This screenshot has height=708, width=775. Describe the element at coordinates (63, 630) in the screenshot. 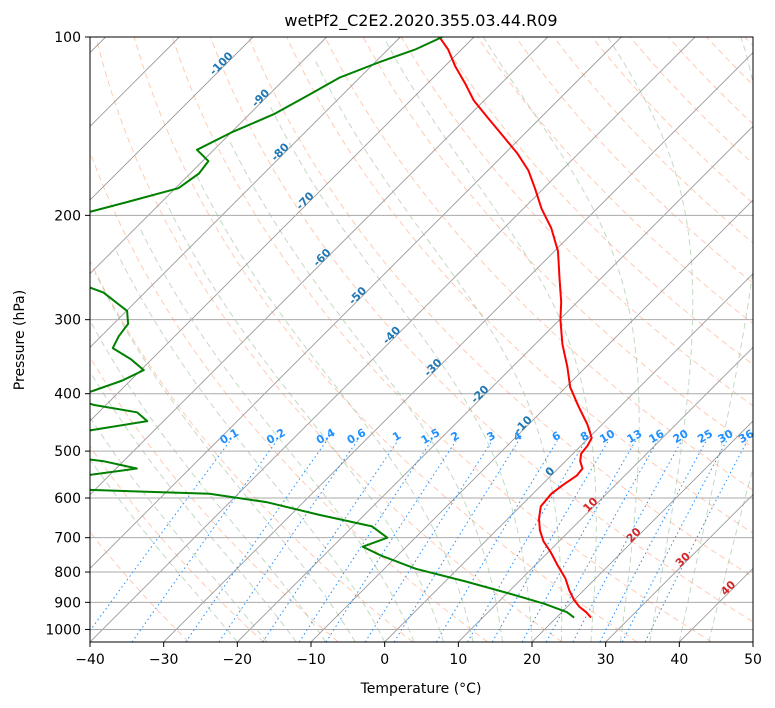

I see `y-tick-label: 1000` at that location.